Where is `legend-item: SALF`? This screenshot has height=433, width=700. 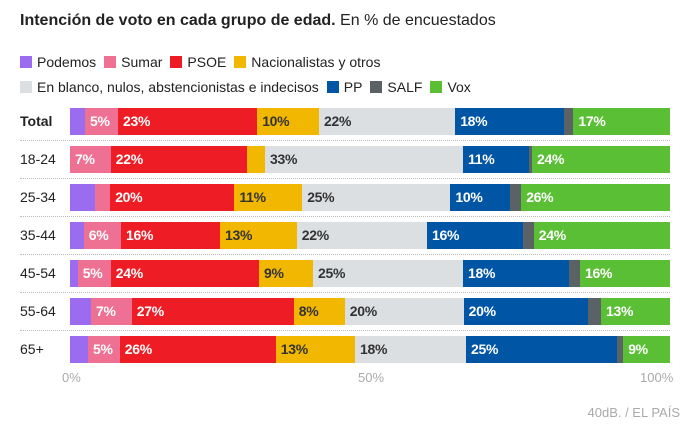 legend-item: SALF is located at coordinates (396, 87).